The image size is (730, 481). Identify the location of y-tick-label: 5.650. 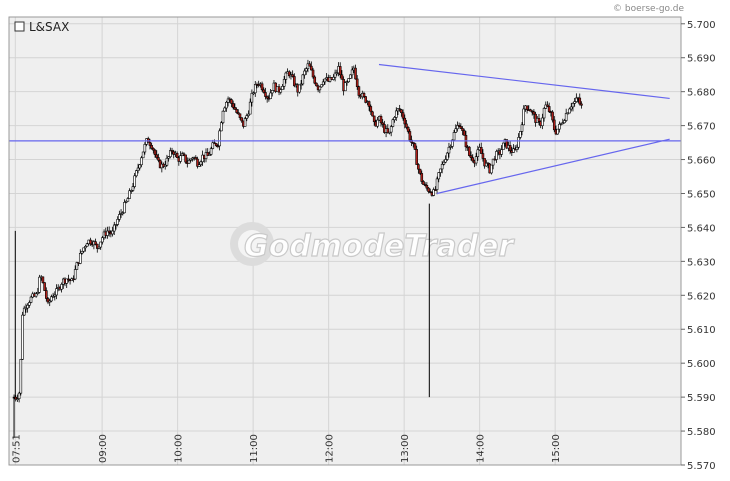
(701, 194).